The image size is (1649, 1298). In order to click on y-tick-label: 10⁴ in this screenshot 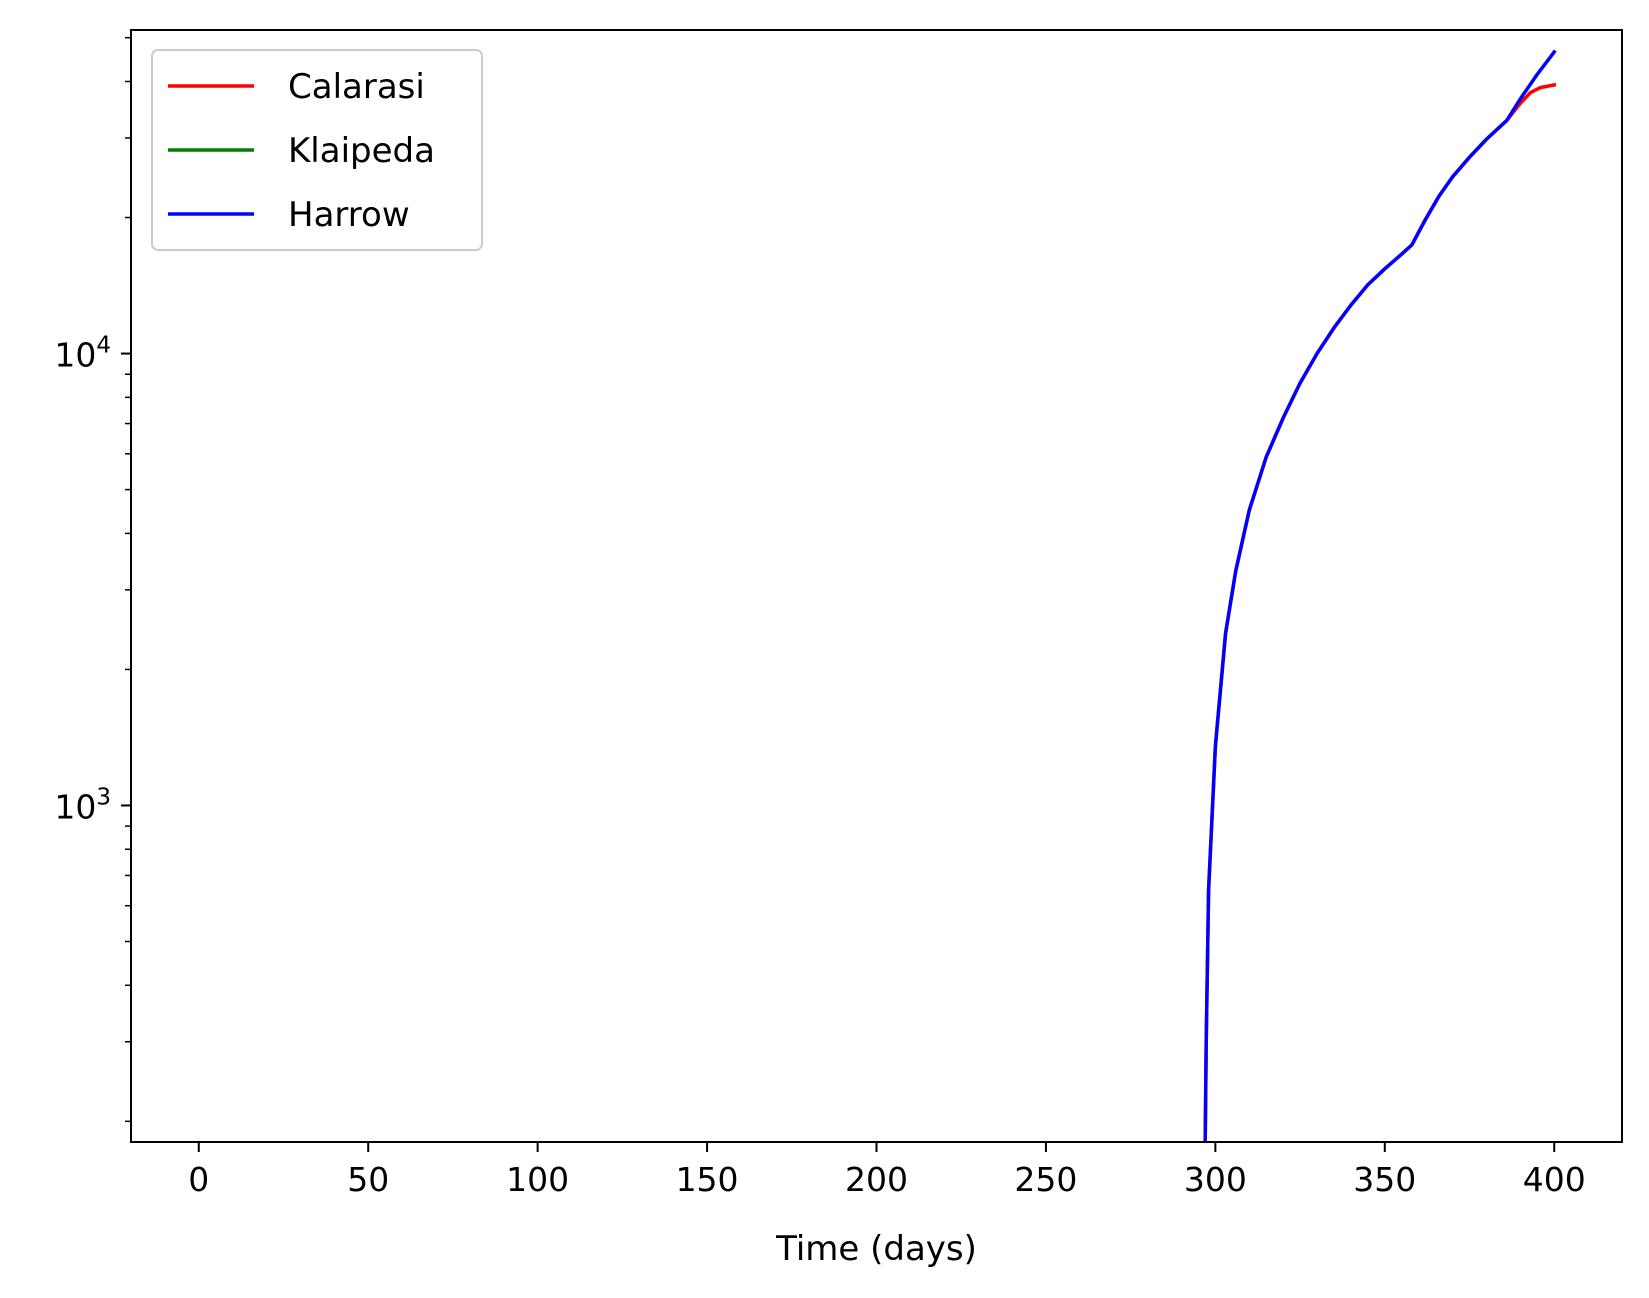, I will do `click(82, 354)`.